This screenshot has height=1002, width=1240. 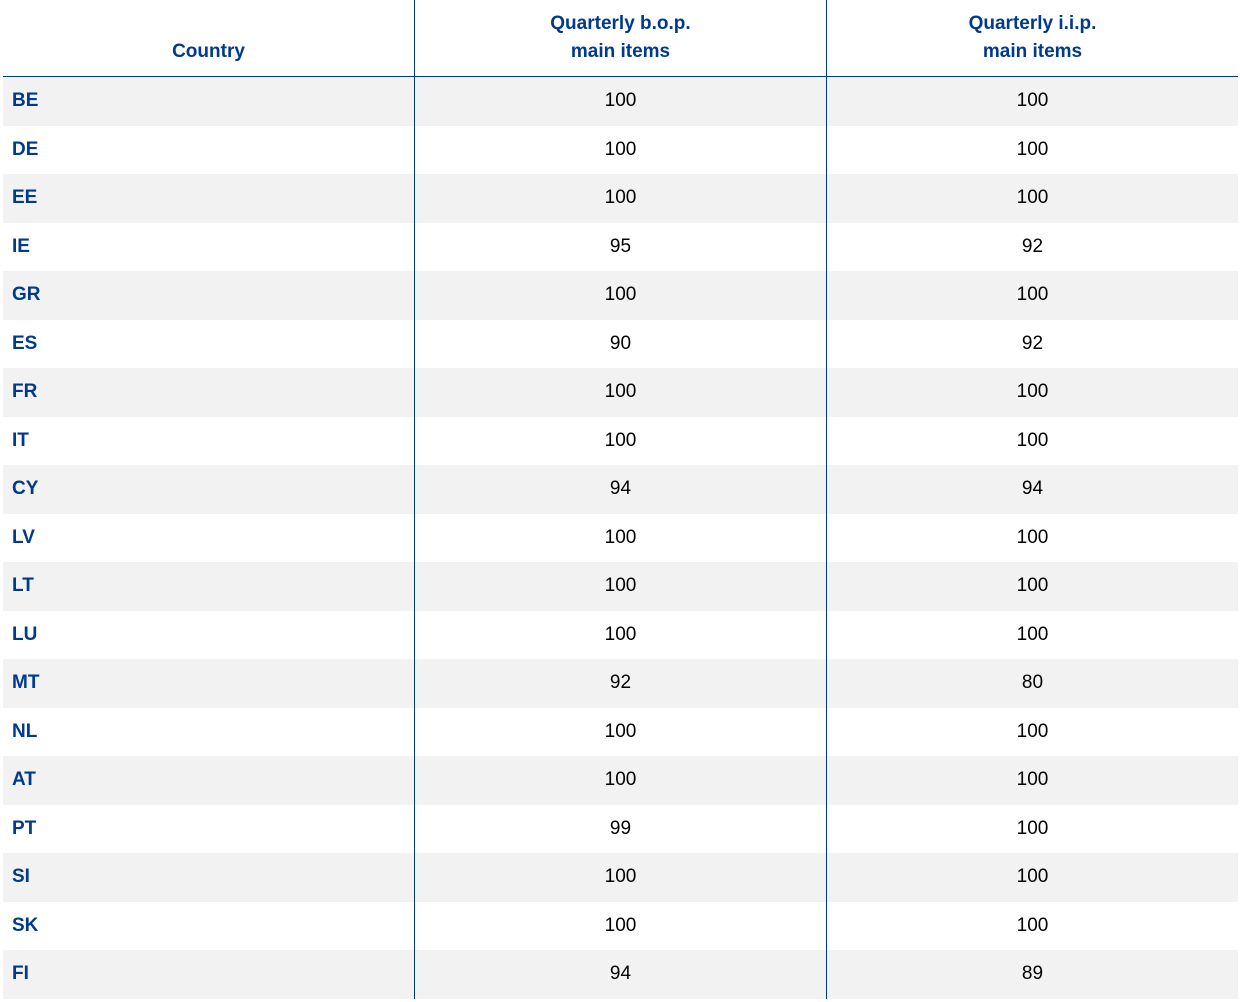 I want to click on table-row: ES 90 92, so click(x=620, y=343).